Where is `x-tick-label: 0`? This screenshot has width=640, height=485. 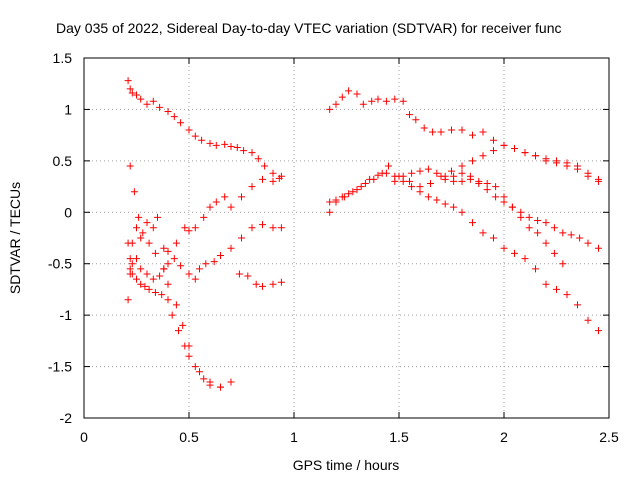 x-tick-label: 0 is located at coordinates (84, 437).